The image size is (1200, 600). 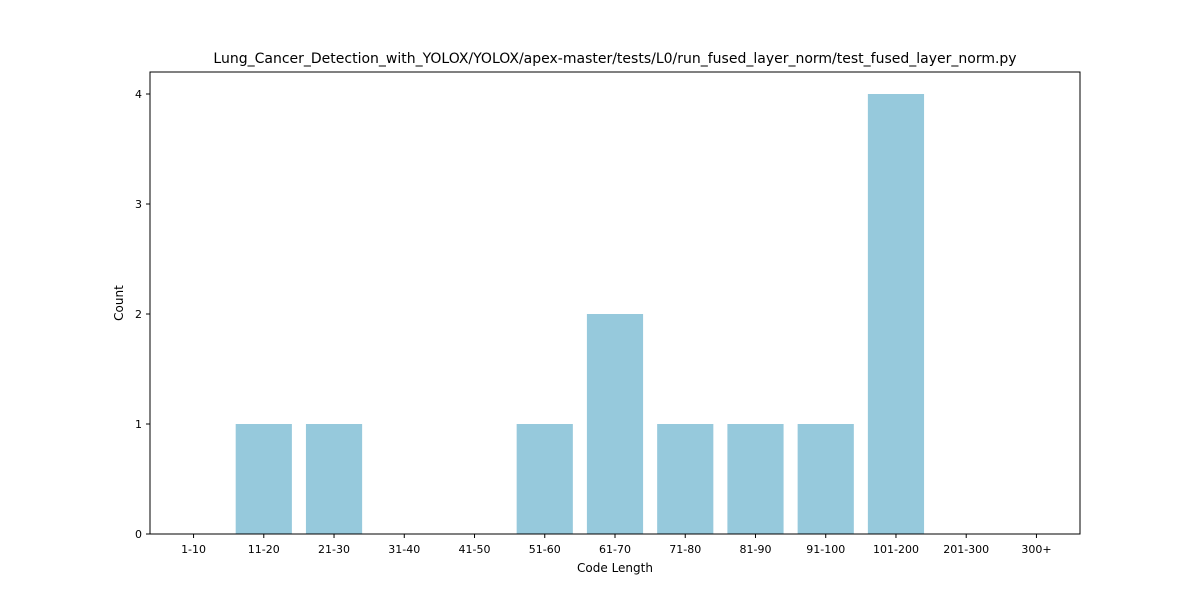 What do you see at coordinates (475, 549) in the screenshot?
I see `x-tick-label: 41-50` at bounding box center [475, 549].